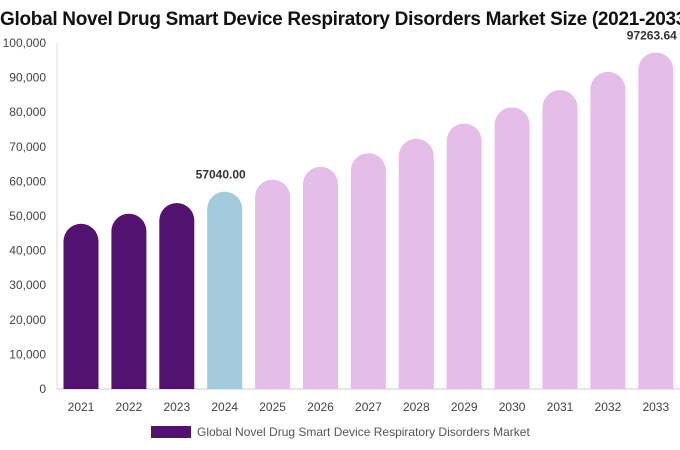 The image size is (680, 450). What do you see at coordinates (225, 290) in the screenshot?
I see `bar-2024` at bounding box center [225, 290].